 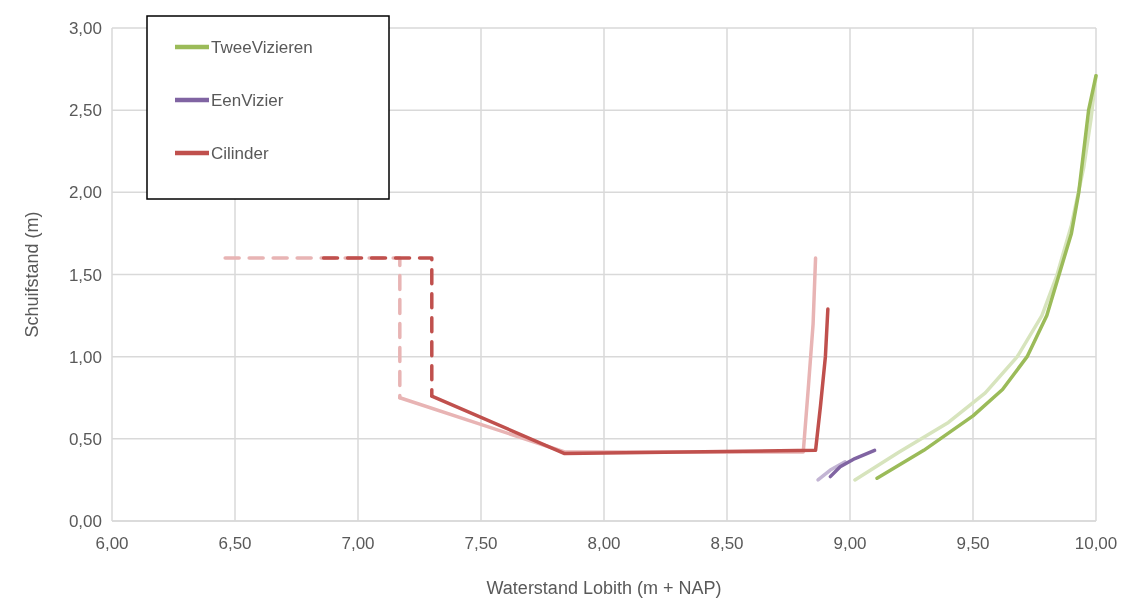 What do you see at coordinates (604, 588) in the screenshot?
I see `x-axis-title: Waterstand Lobith (m + NAP)` at bounding box center [604, 588].